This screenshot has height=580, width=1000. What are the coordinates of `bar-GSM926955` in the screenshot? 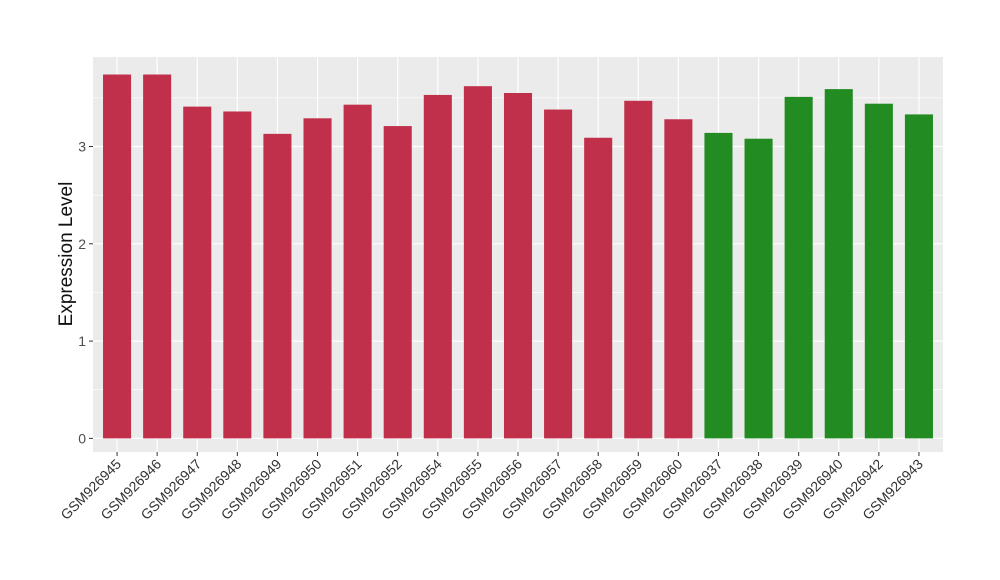 It's located at (477, 262).